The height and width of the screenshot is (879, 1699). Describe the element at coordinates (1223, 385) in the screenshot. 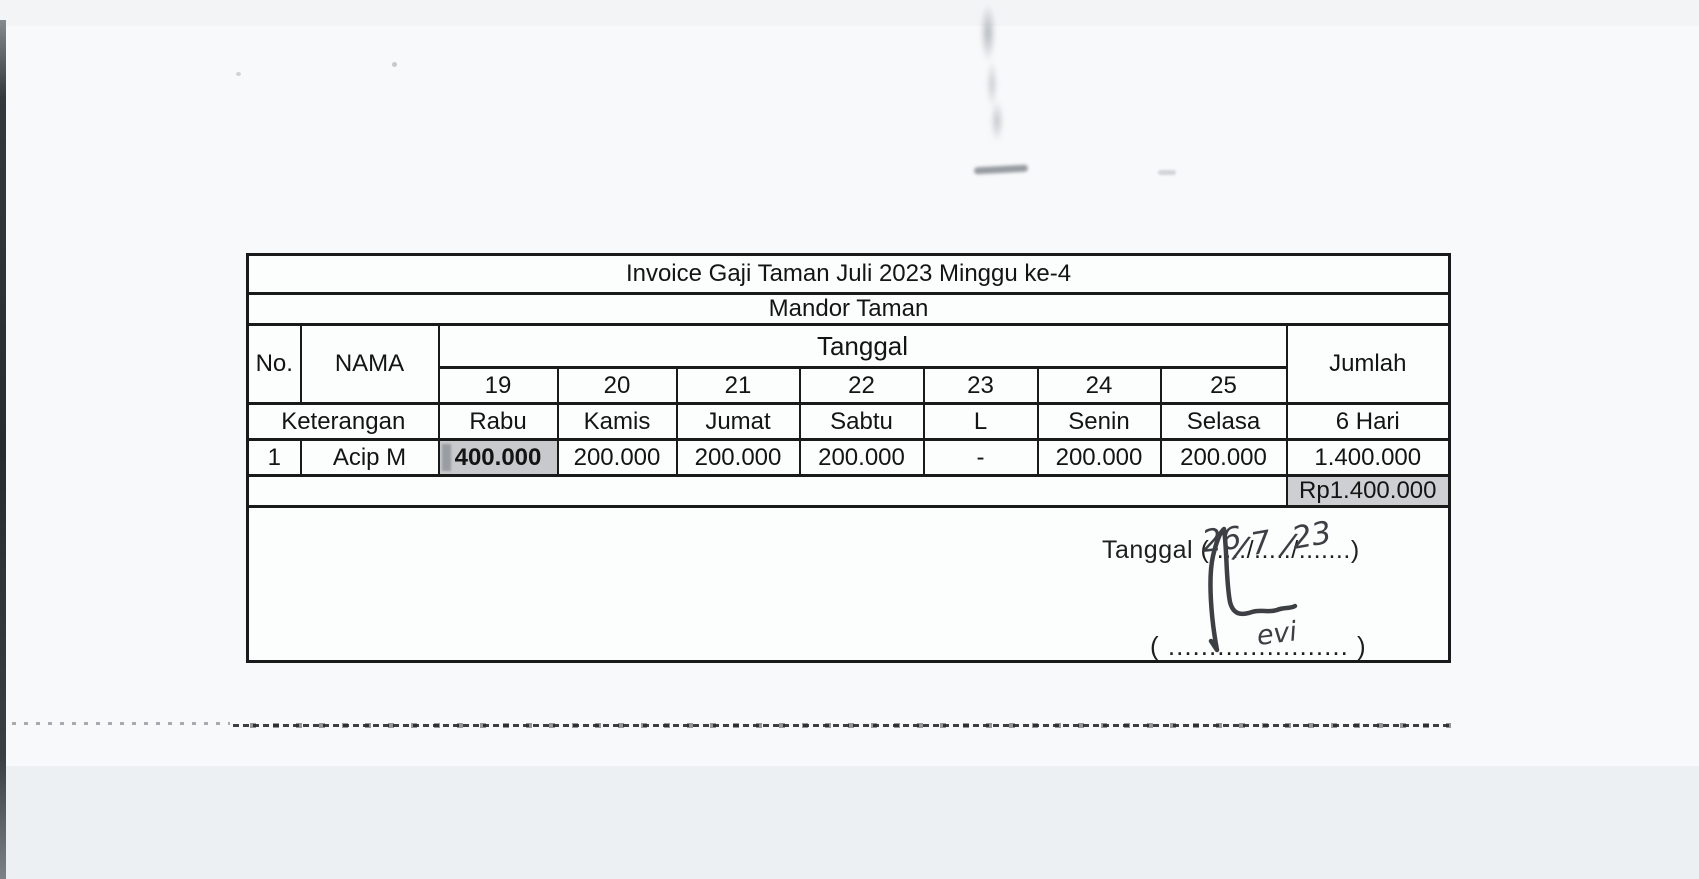

I see `date-header: 25` at that location.